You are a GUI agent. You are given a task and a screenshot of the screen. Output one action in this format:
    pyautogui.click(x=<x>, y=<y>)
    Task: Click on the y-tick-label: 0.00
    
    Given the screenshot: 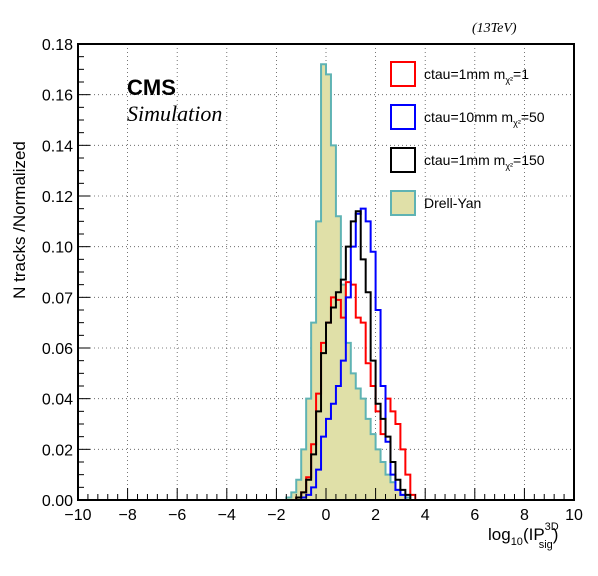 What is the action you would take?
    pyautogui.click(x=57, y=501)
    